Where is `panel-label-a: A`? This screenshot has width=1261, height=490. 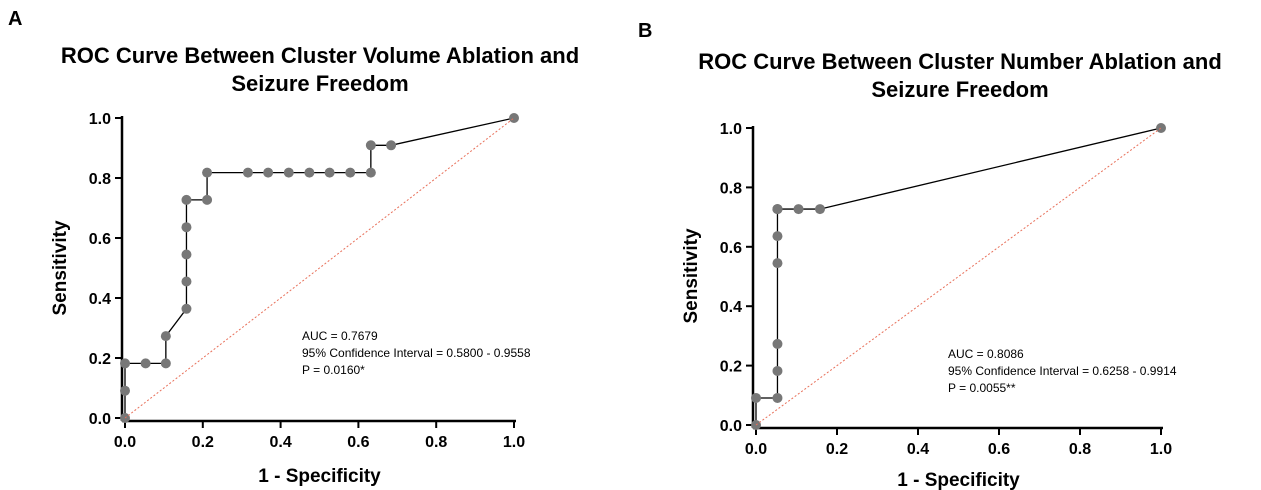
panel-label-a: A is located at coordinates (15, 19).